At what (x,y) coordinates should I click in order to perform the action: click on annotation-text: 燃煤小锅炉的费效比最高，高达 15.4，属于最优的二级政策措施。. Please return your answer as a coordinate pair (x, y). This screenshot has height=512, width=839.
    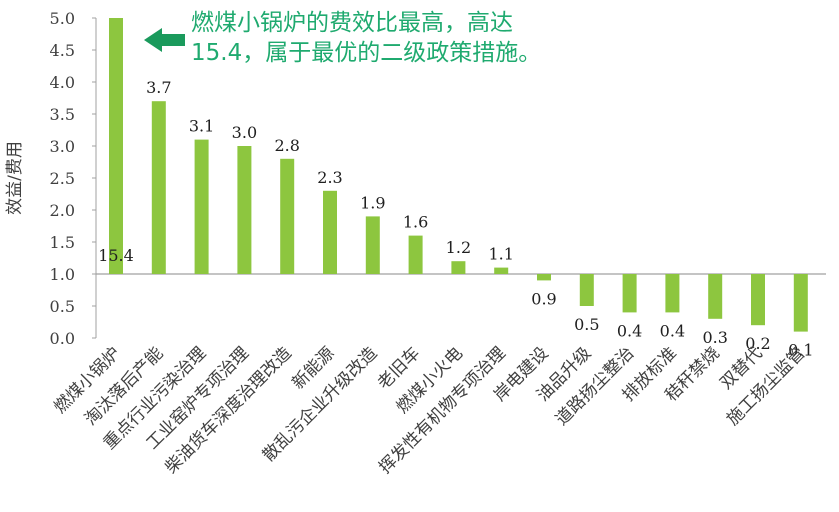
    Looking at the image, I should click on (401, 38).